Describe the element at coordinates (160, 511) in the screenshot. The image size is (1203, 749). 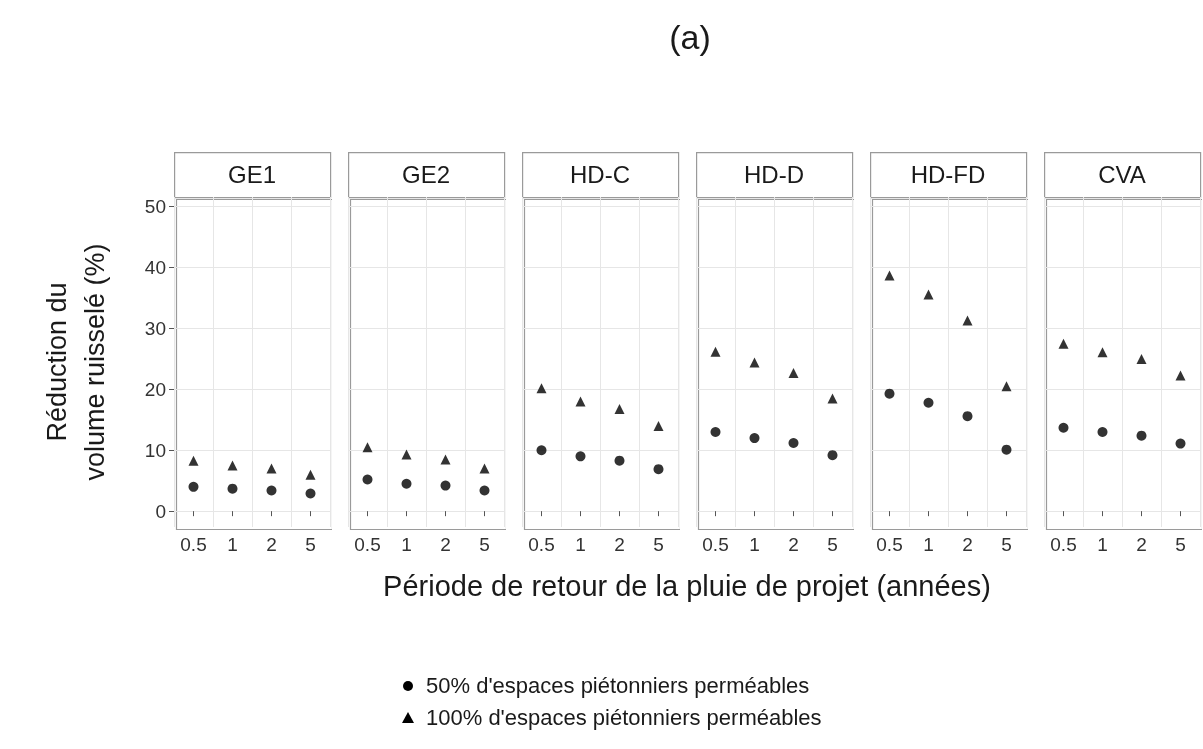
I see `y-tick-label: 0` at that location.